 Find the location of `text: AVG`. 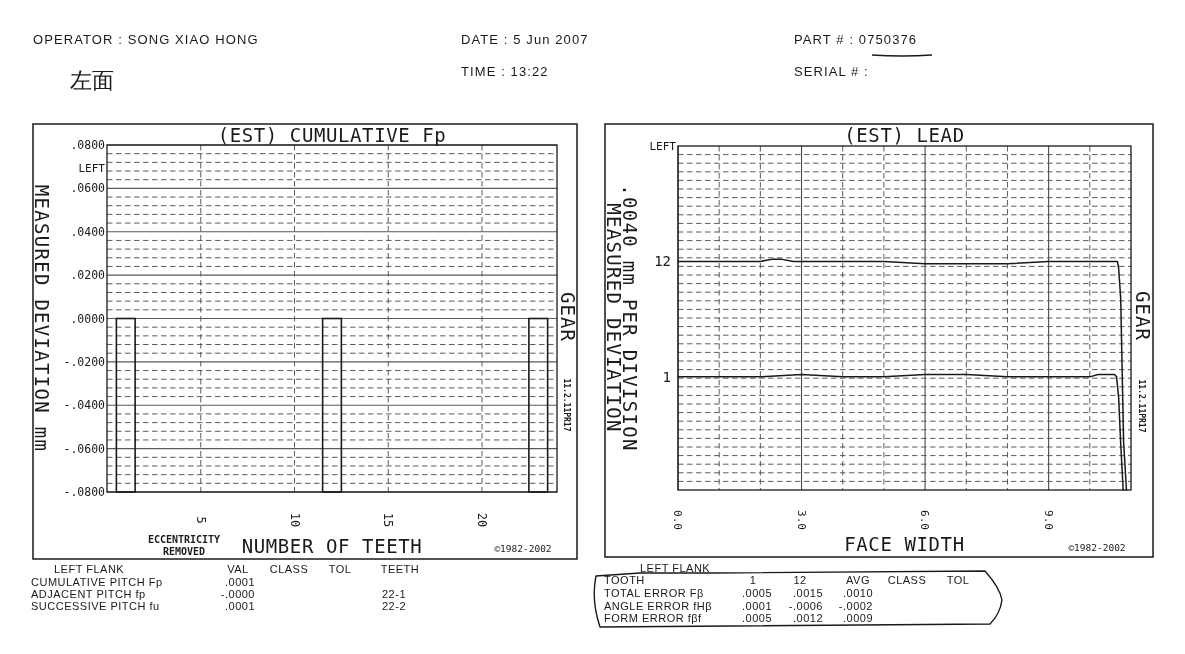

text: AVG is located at coordinates (858, 580).